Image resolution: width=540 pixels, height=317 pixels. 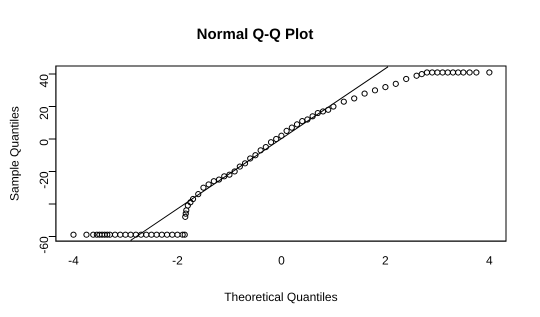 I want to click on x-axis-title: Theoretical Quantiles, so click(x=281, y=297).